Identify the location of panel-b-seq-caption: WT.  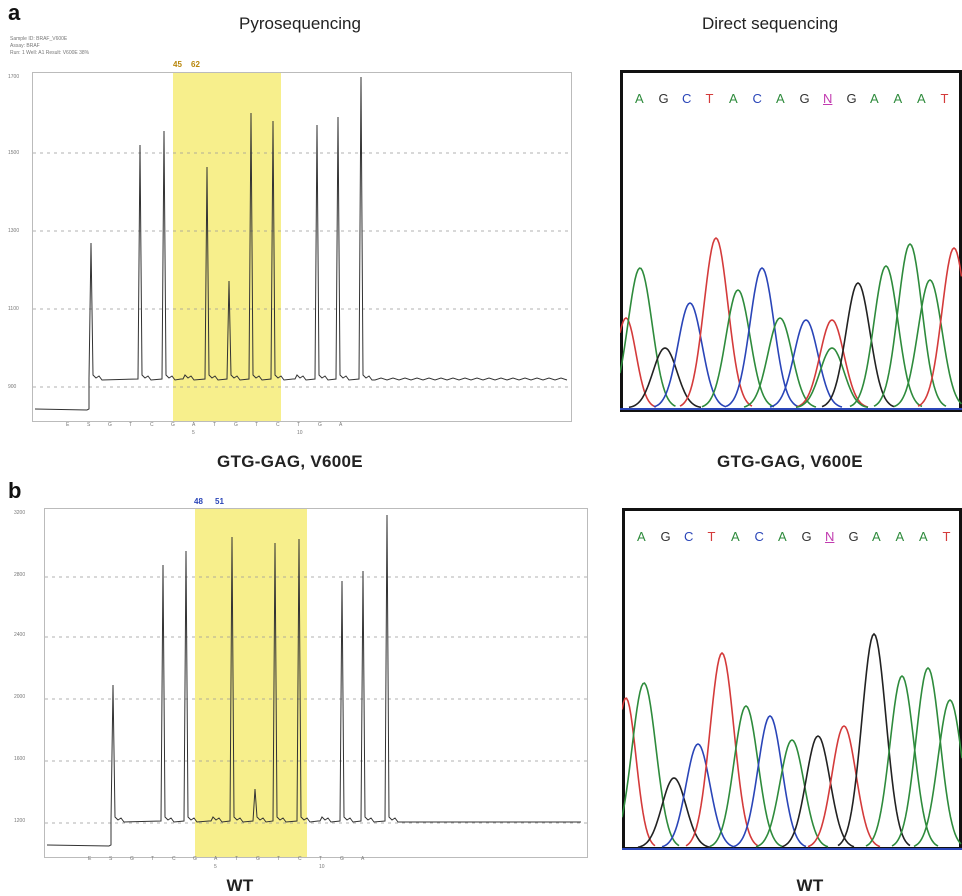
(810, 885).